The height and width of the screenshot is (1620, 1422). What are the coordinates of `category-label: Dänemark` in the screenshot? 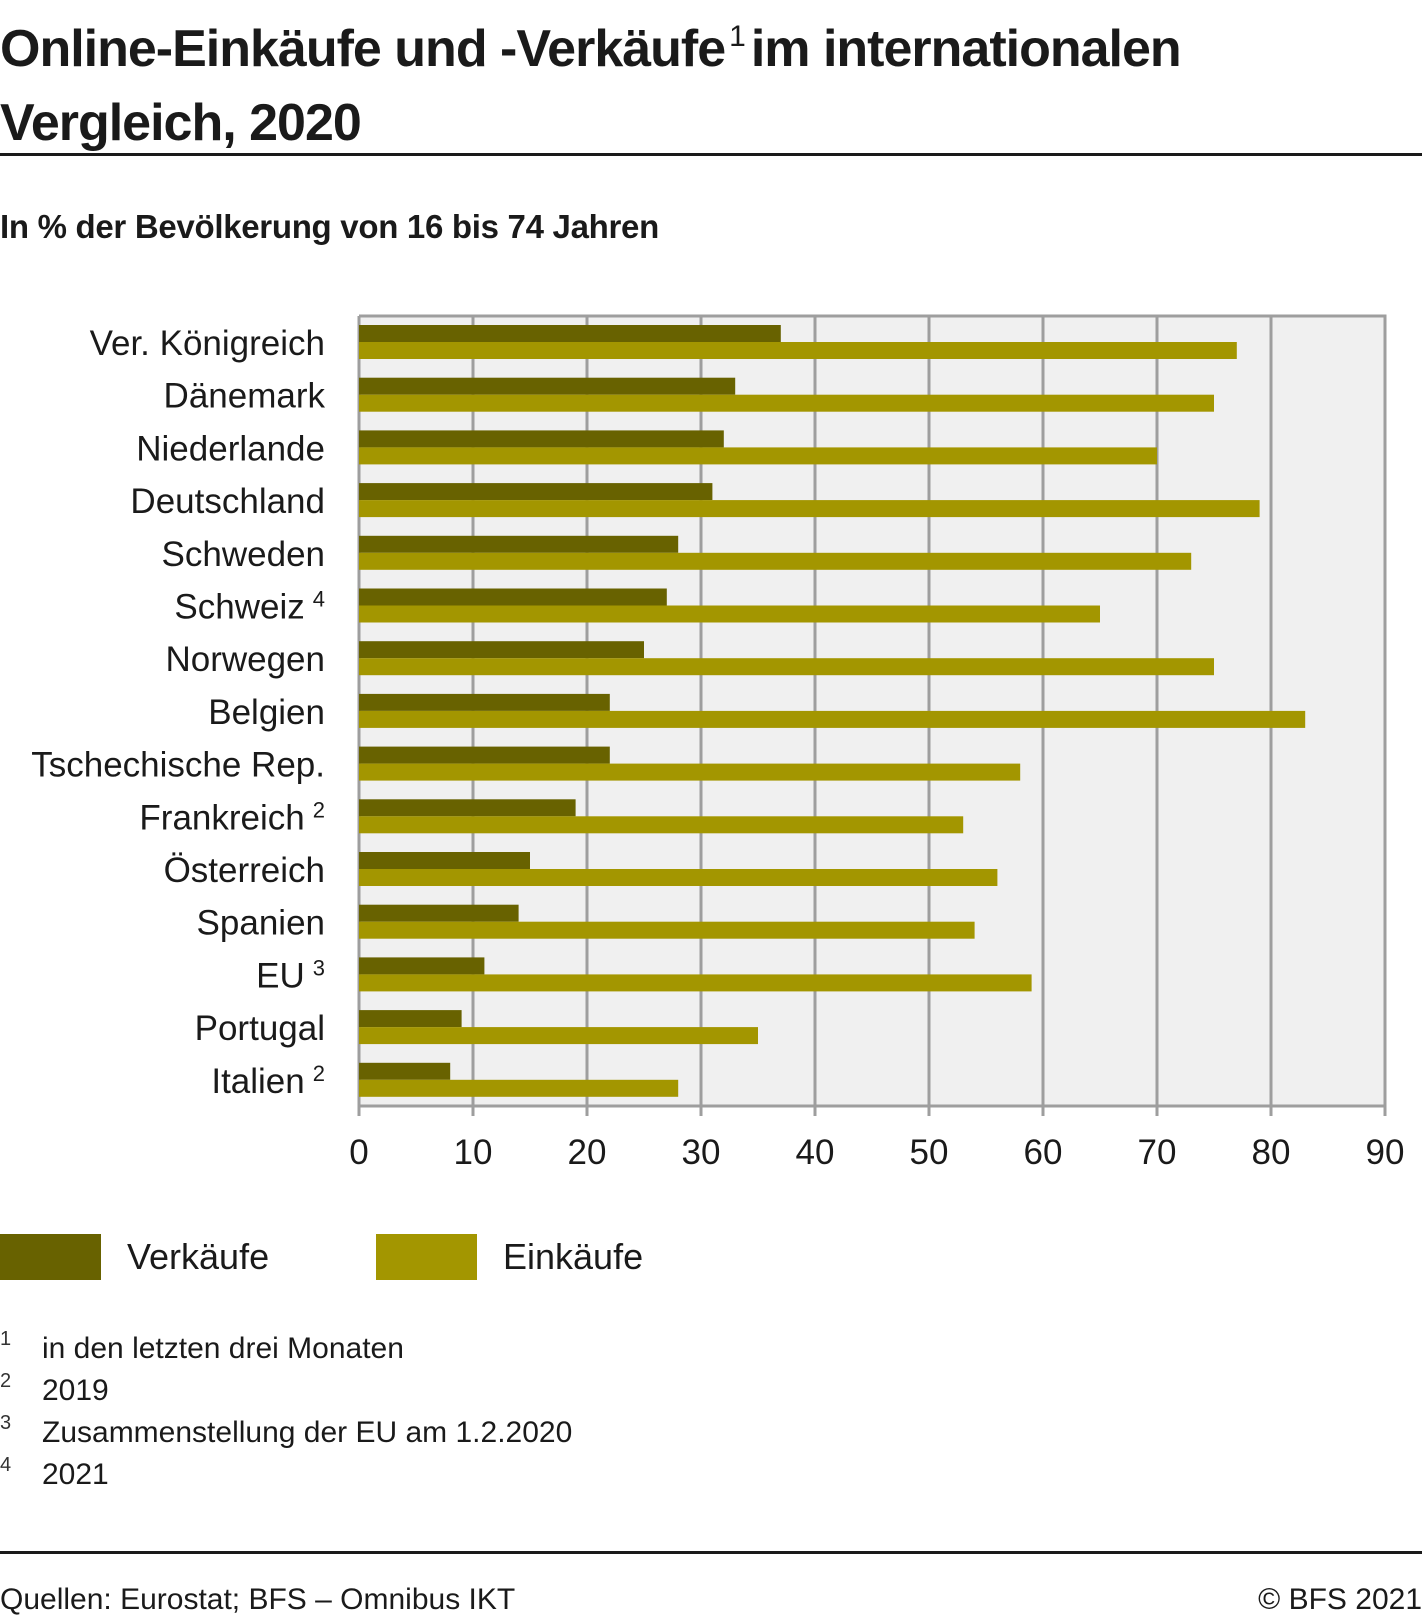 It's located at (245, 396).